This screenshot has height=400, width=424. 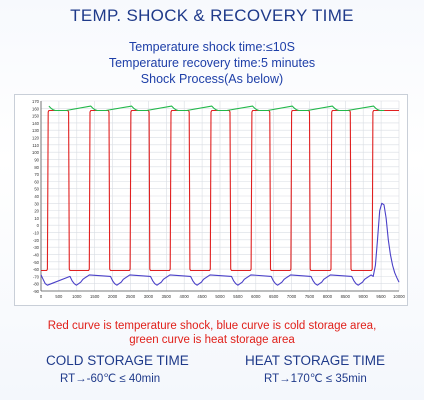 I want to click on y-tick-label: -80, so click(x=36, y=284).